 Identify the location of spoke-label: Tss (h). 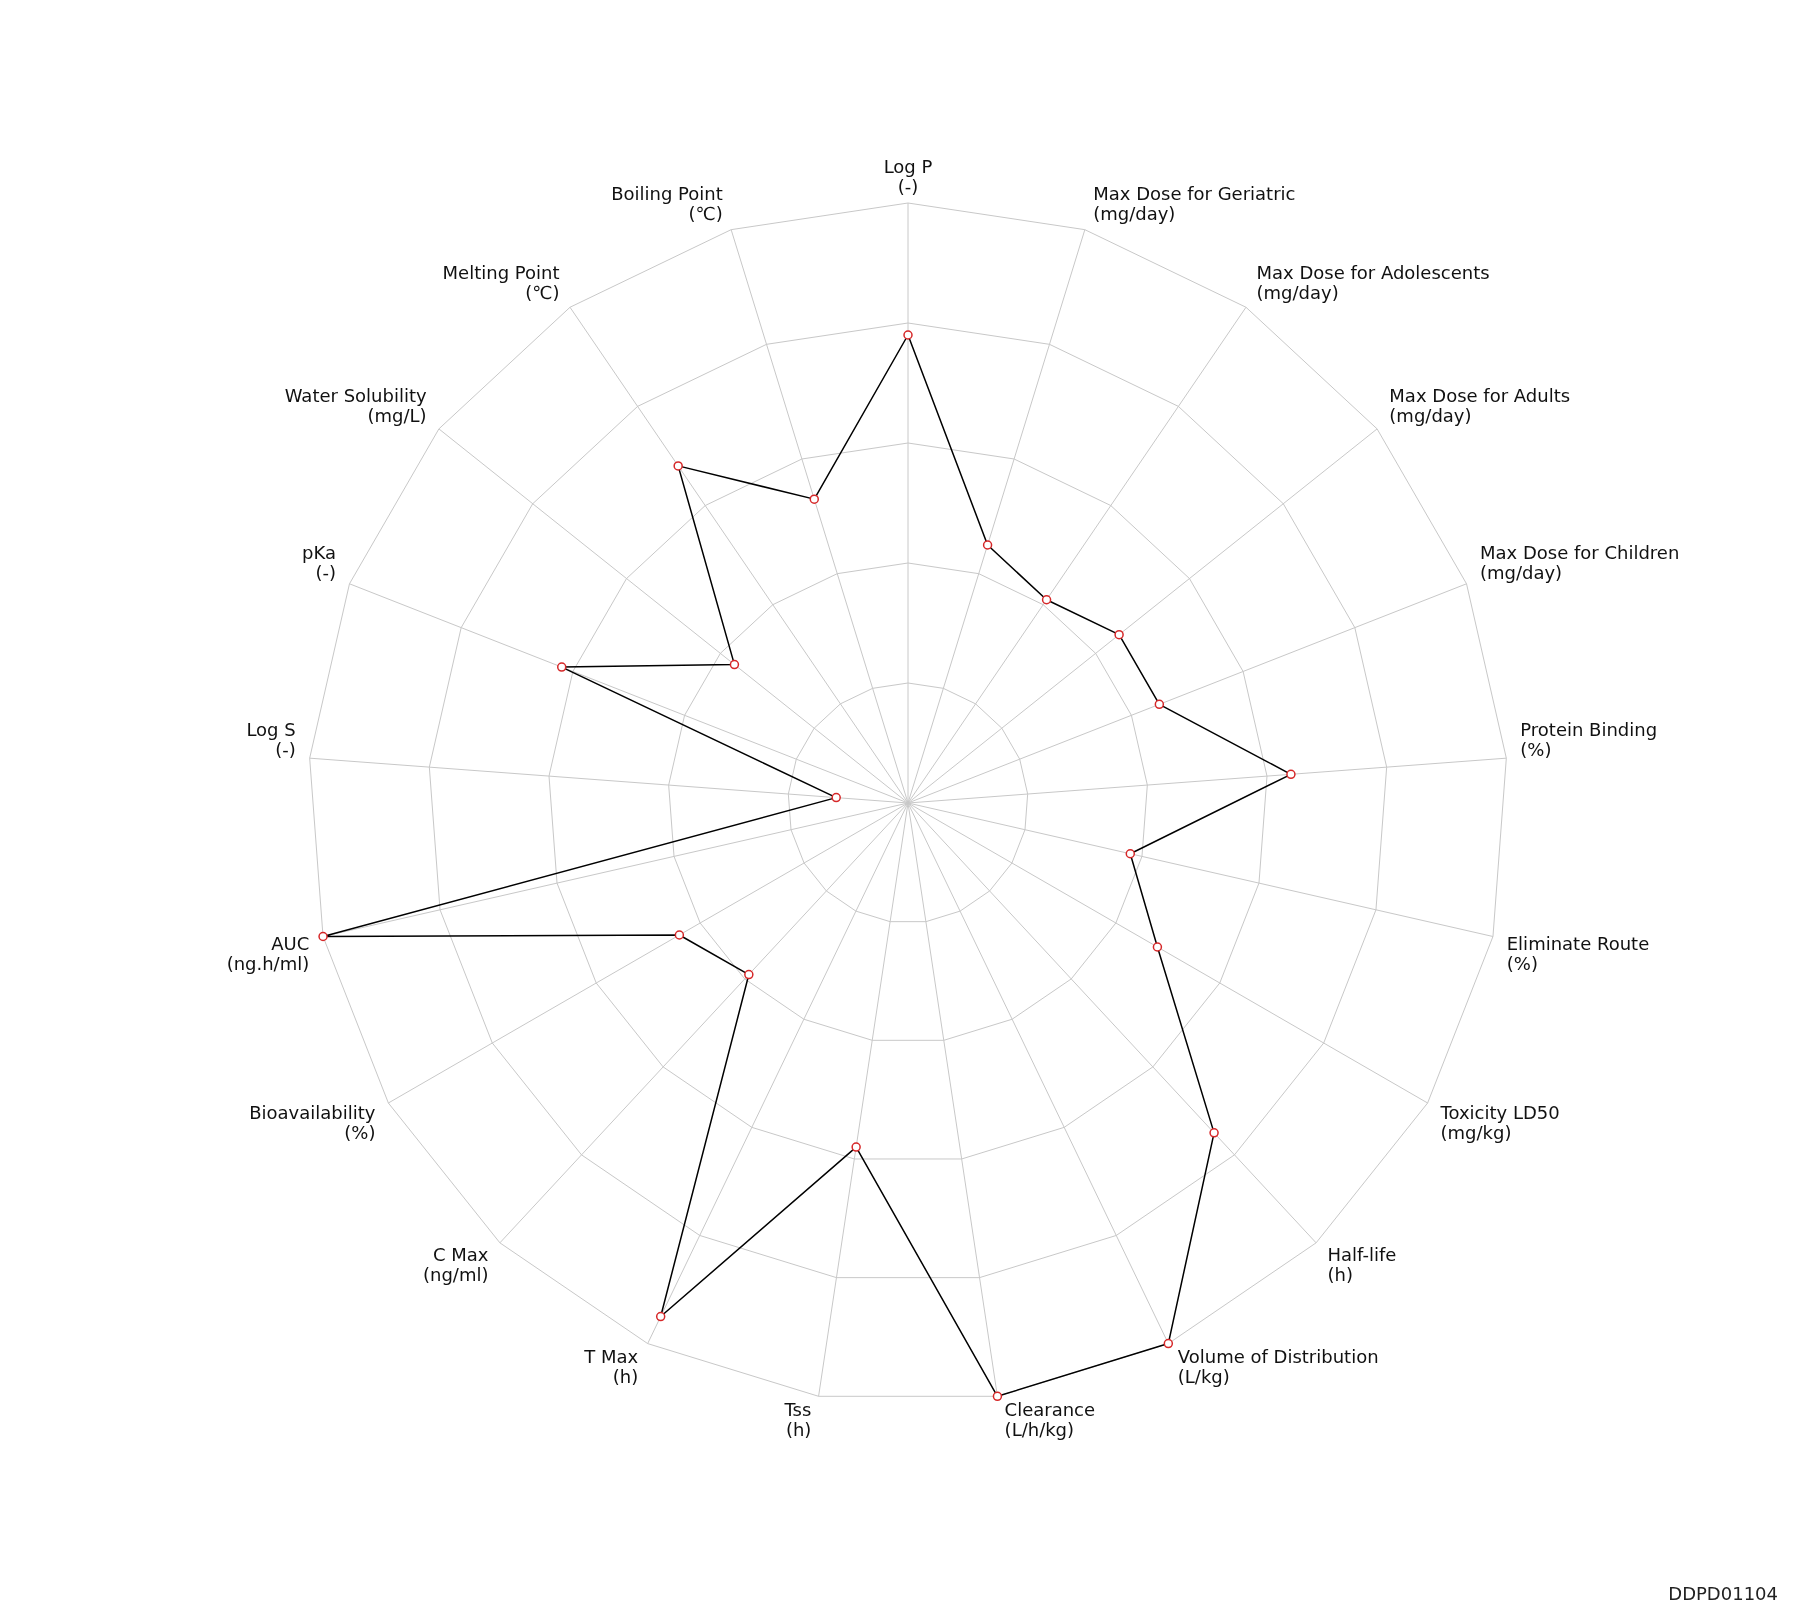
(797, 1420).